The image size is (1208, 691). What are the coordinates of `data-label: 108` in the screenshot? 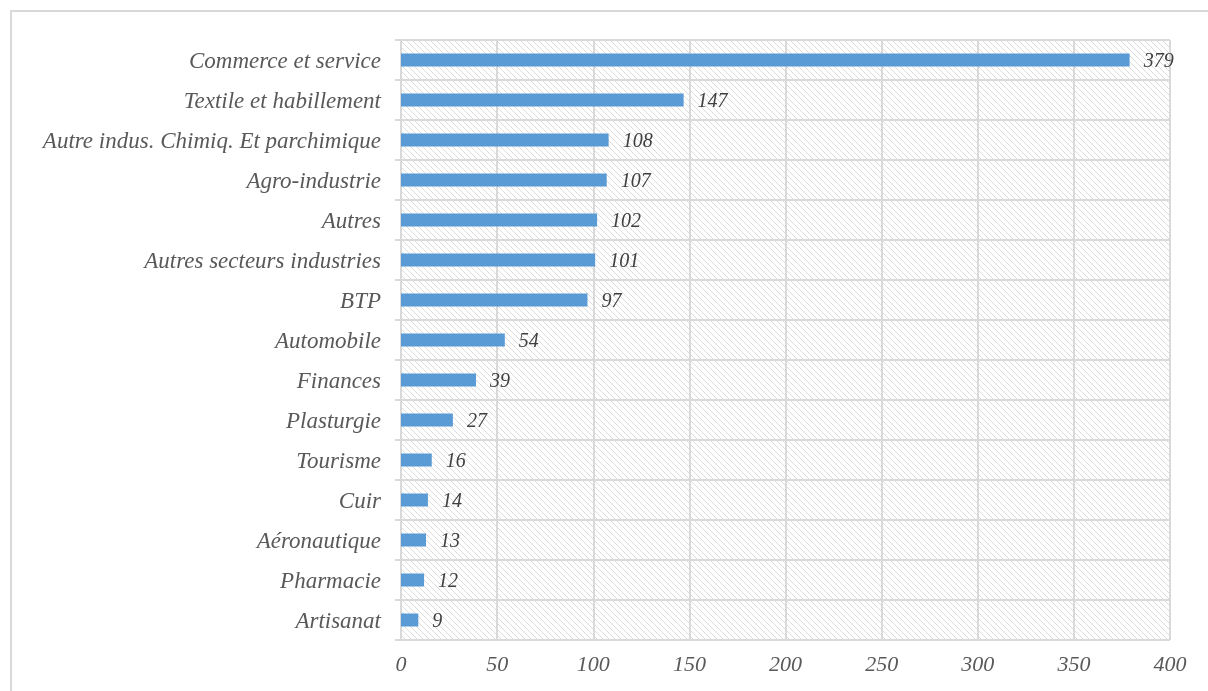 It's located at (637, 140).